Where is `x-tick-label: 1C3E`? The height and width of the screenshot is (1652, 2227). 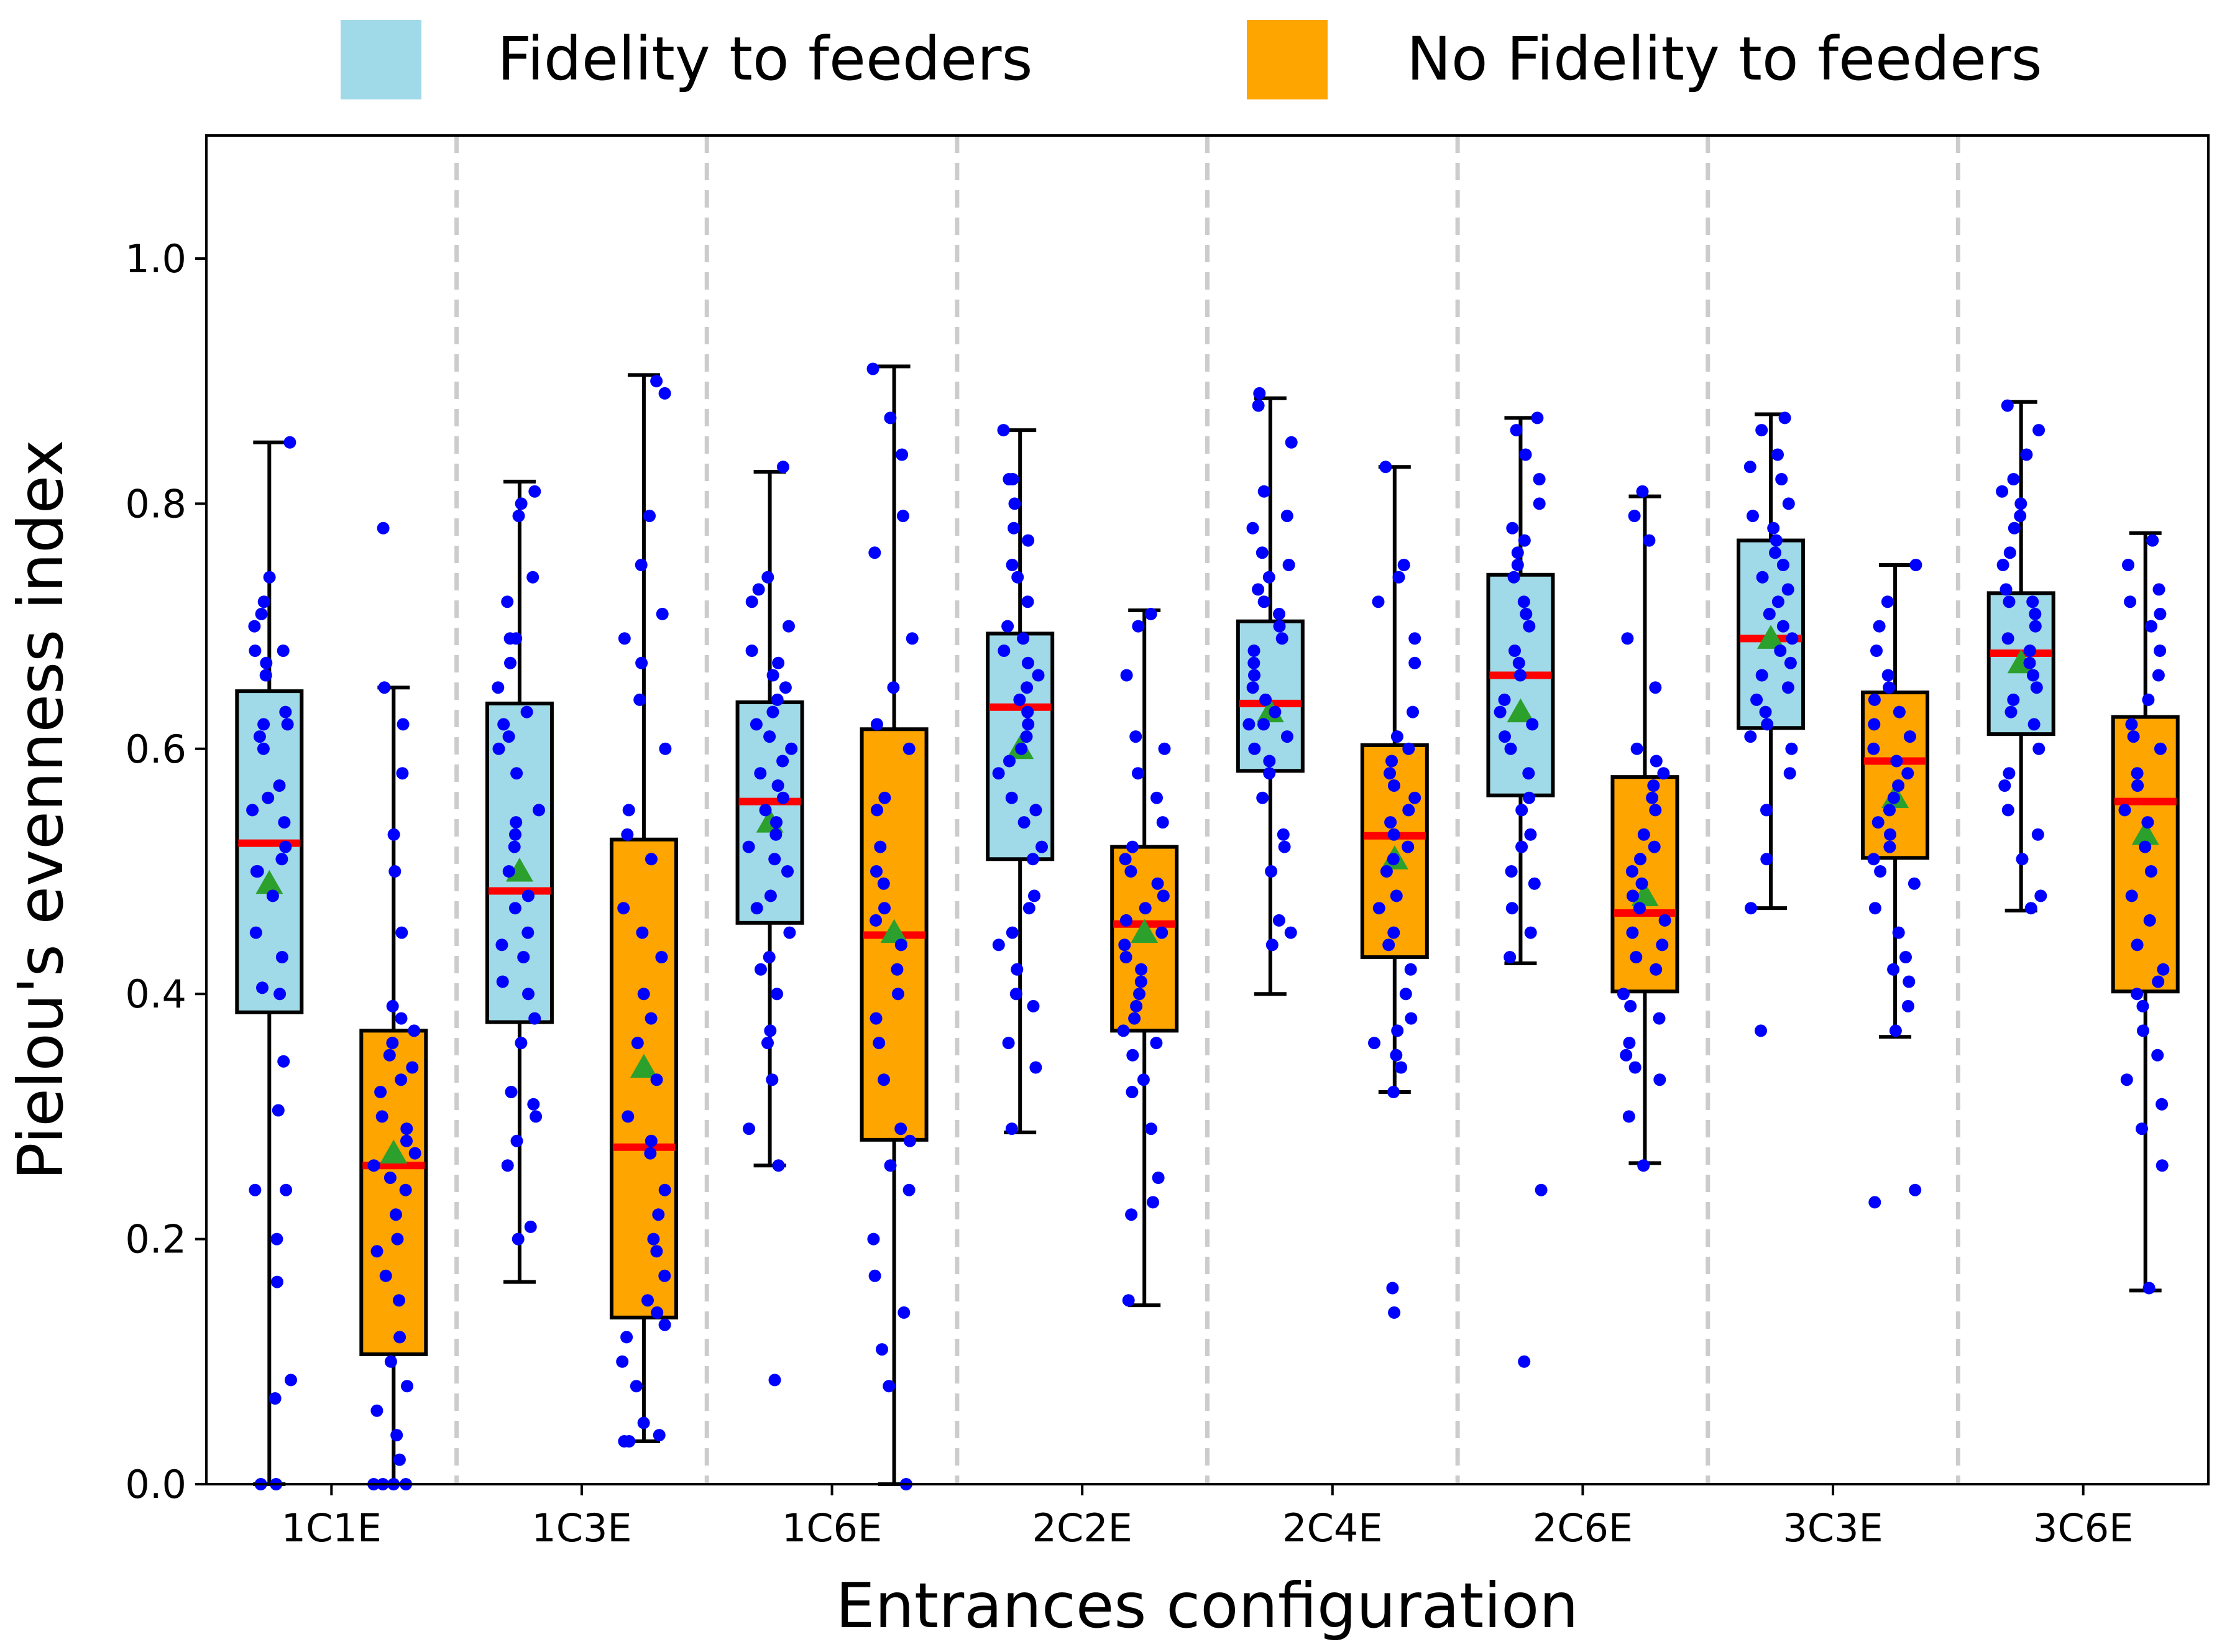 x-tick-label: 1C3E is located at coordinates (581, 1528).